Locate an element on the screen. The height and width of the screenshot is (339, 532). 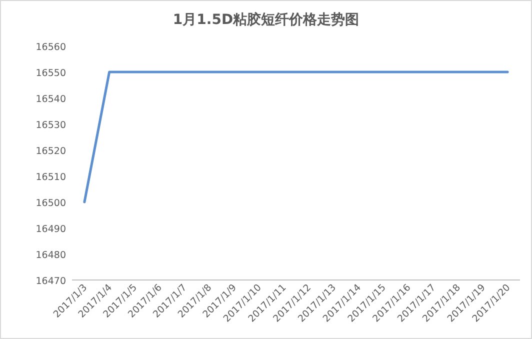
y-tick-label: 16550 is located at coordinates (51, 73).